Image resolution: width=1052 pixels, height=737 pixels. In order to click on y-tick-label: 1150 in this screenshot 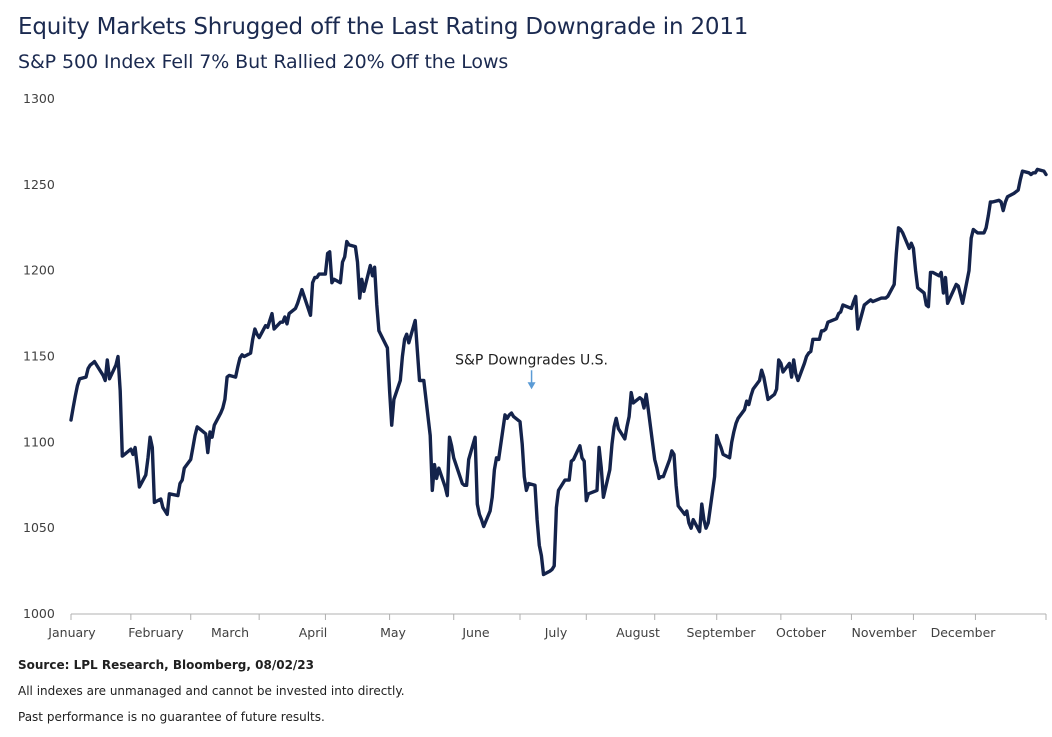, I will do `click(39, 356)`.